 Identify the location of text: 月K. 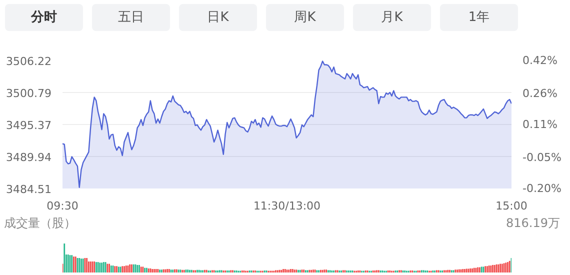
(392, 18).